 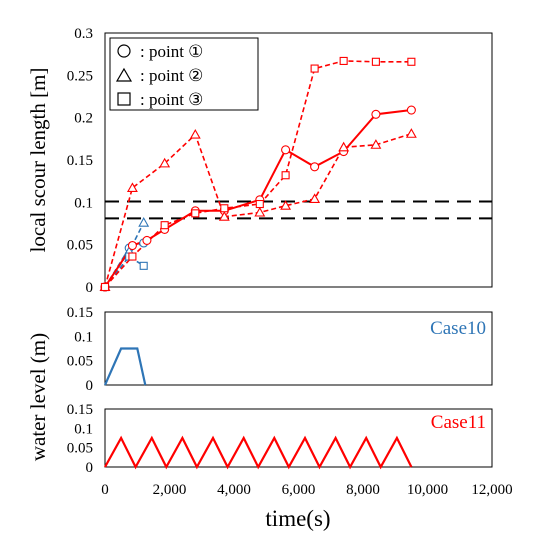 I want to click on case10-label: Case10, so click(x=458, y=328).